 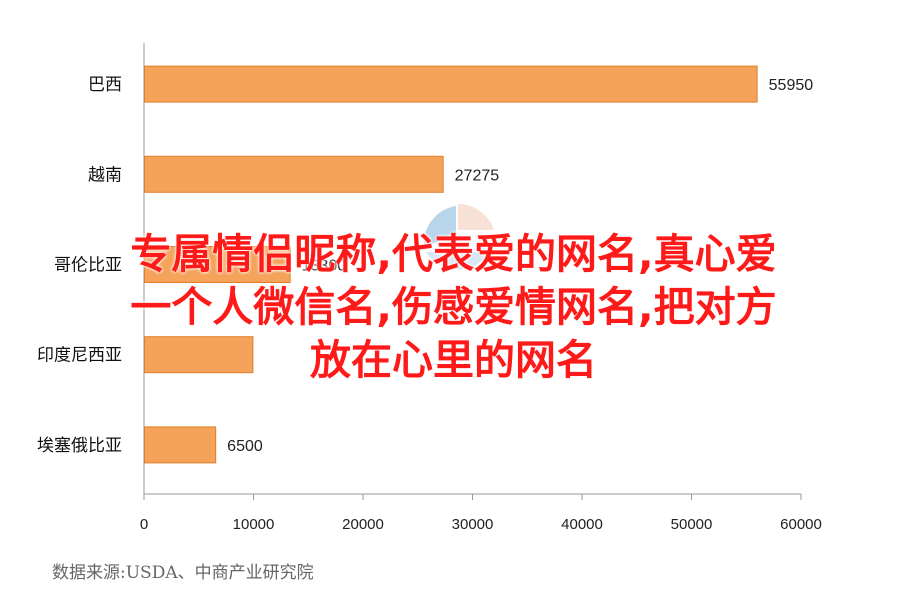 I want to click on logo-watermark-icon, so click(x=458, y=237).